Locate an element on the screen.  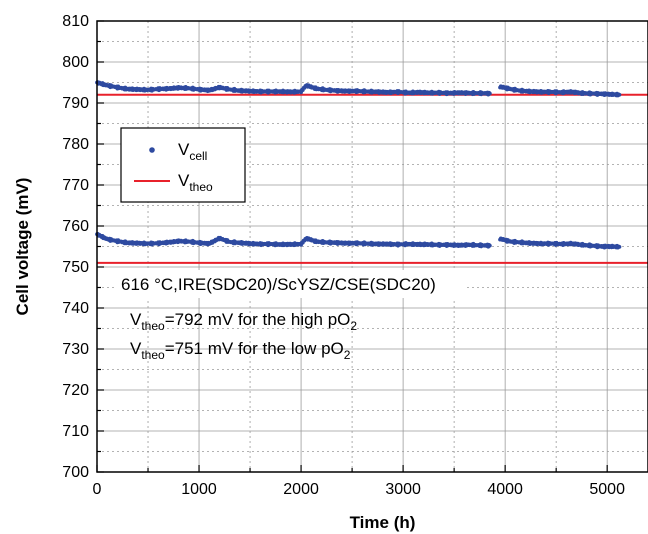
tick-label-x: 0 is located at coordinates (97, 489).